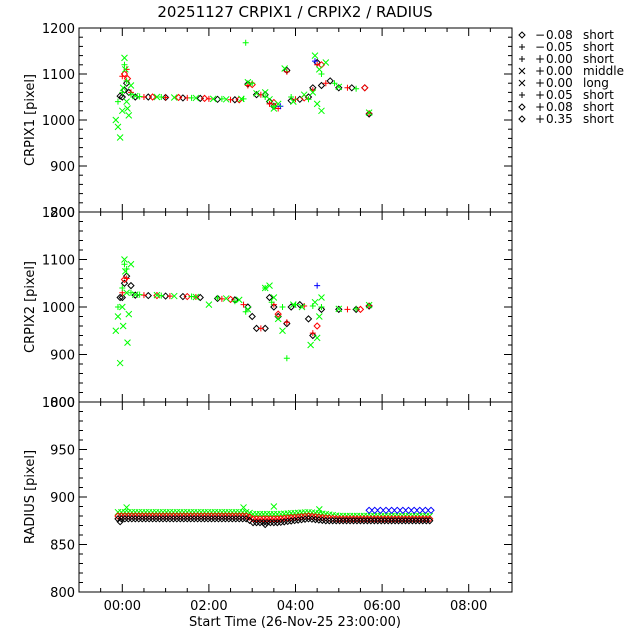  What do you see at coordinates (566, 35) in the screenshot?
I see `legend-entry: −0.08 short` at bounding box center [566, 35].